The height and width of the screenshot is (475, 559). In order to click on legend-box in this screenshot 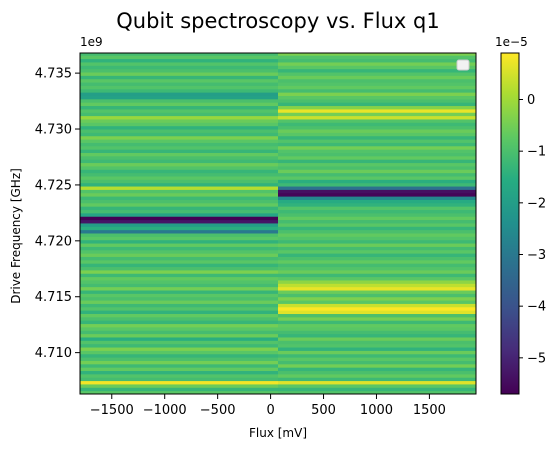, I will do `click(463, 65)`.